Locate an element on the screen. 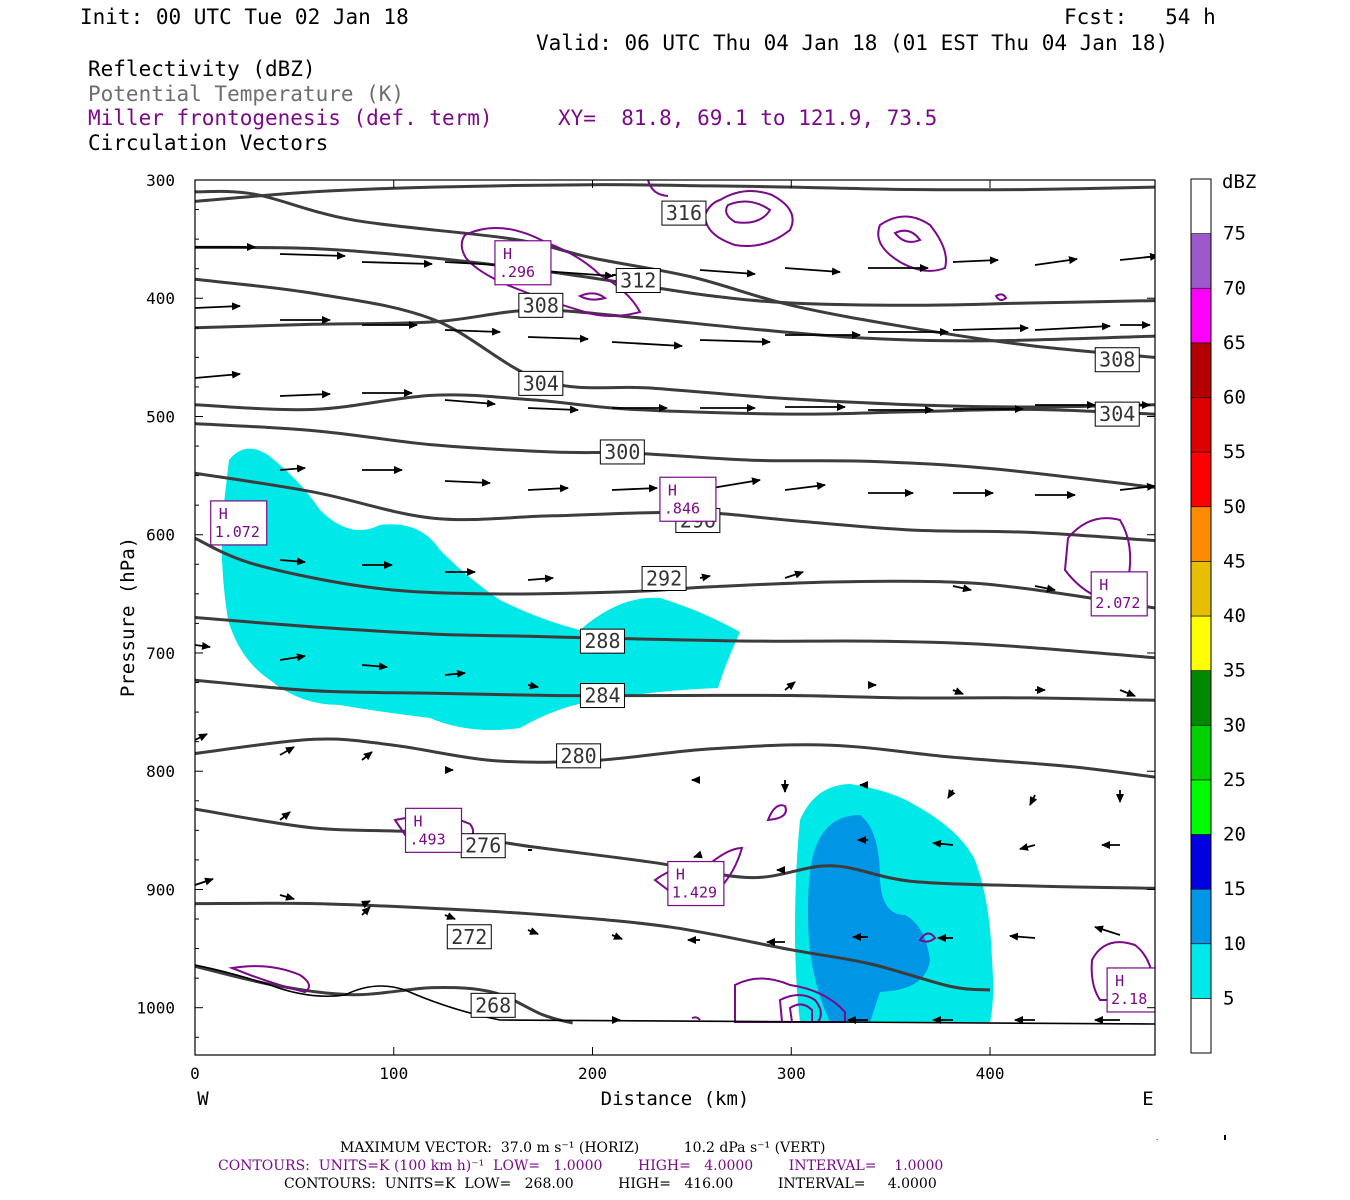 The image size is (1350, 1200). y-tick-label: 900 is located at coordinates (160, 889).